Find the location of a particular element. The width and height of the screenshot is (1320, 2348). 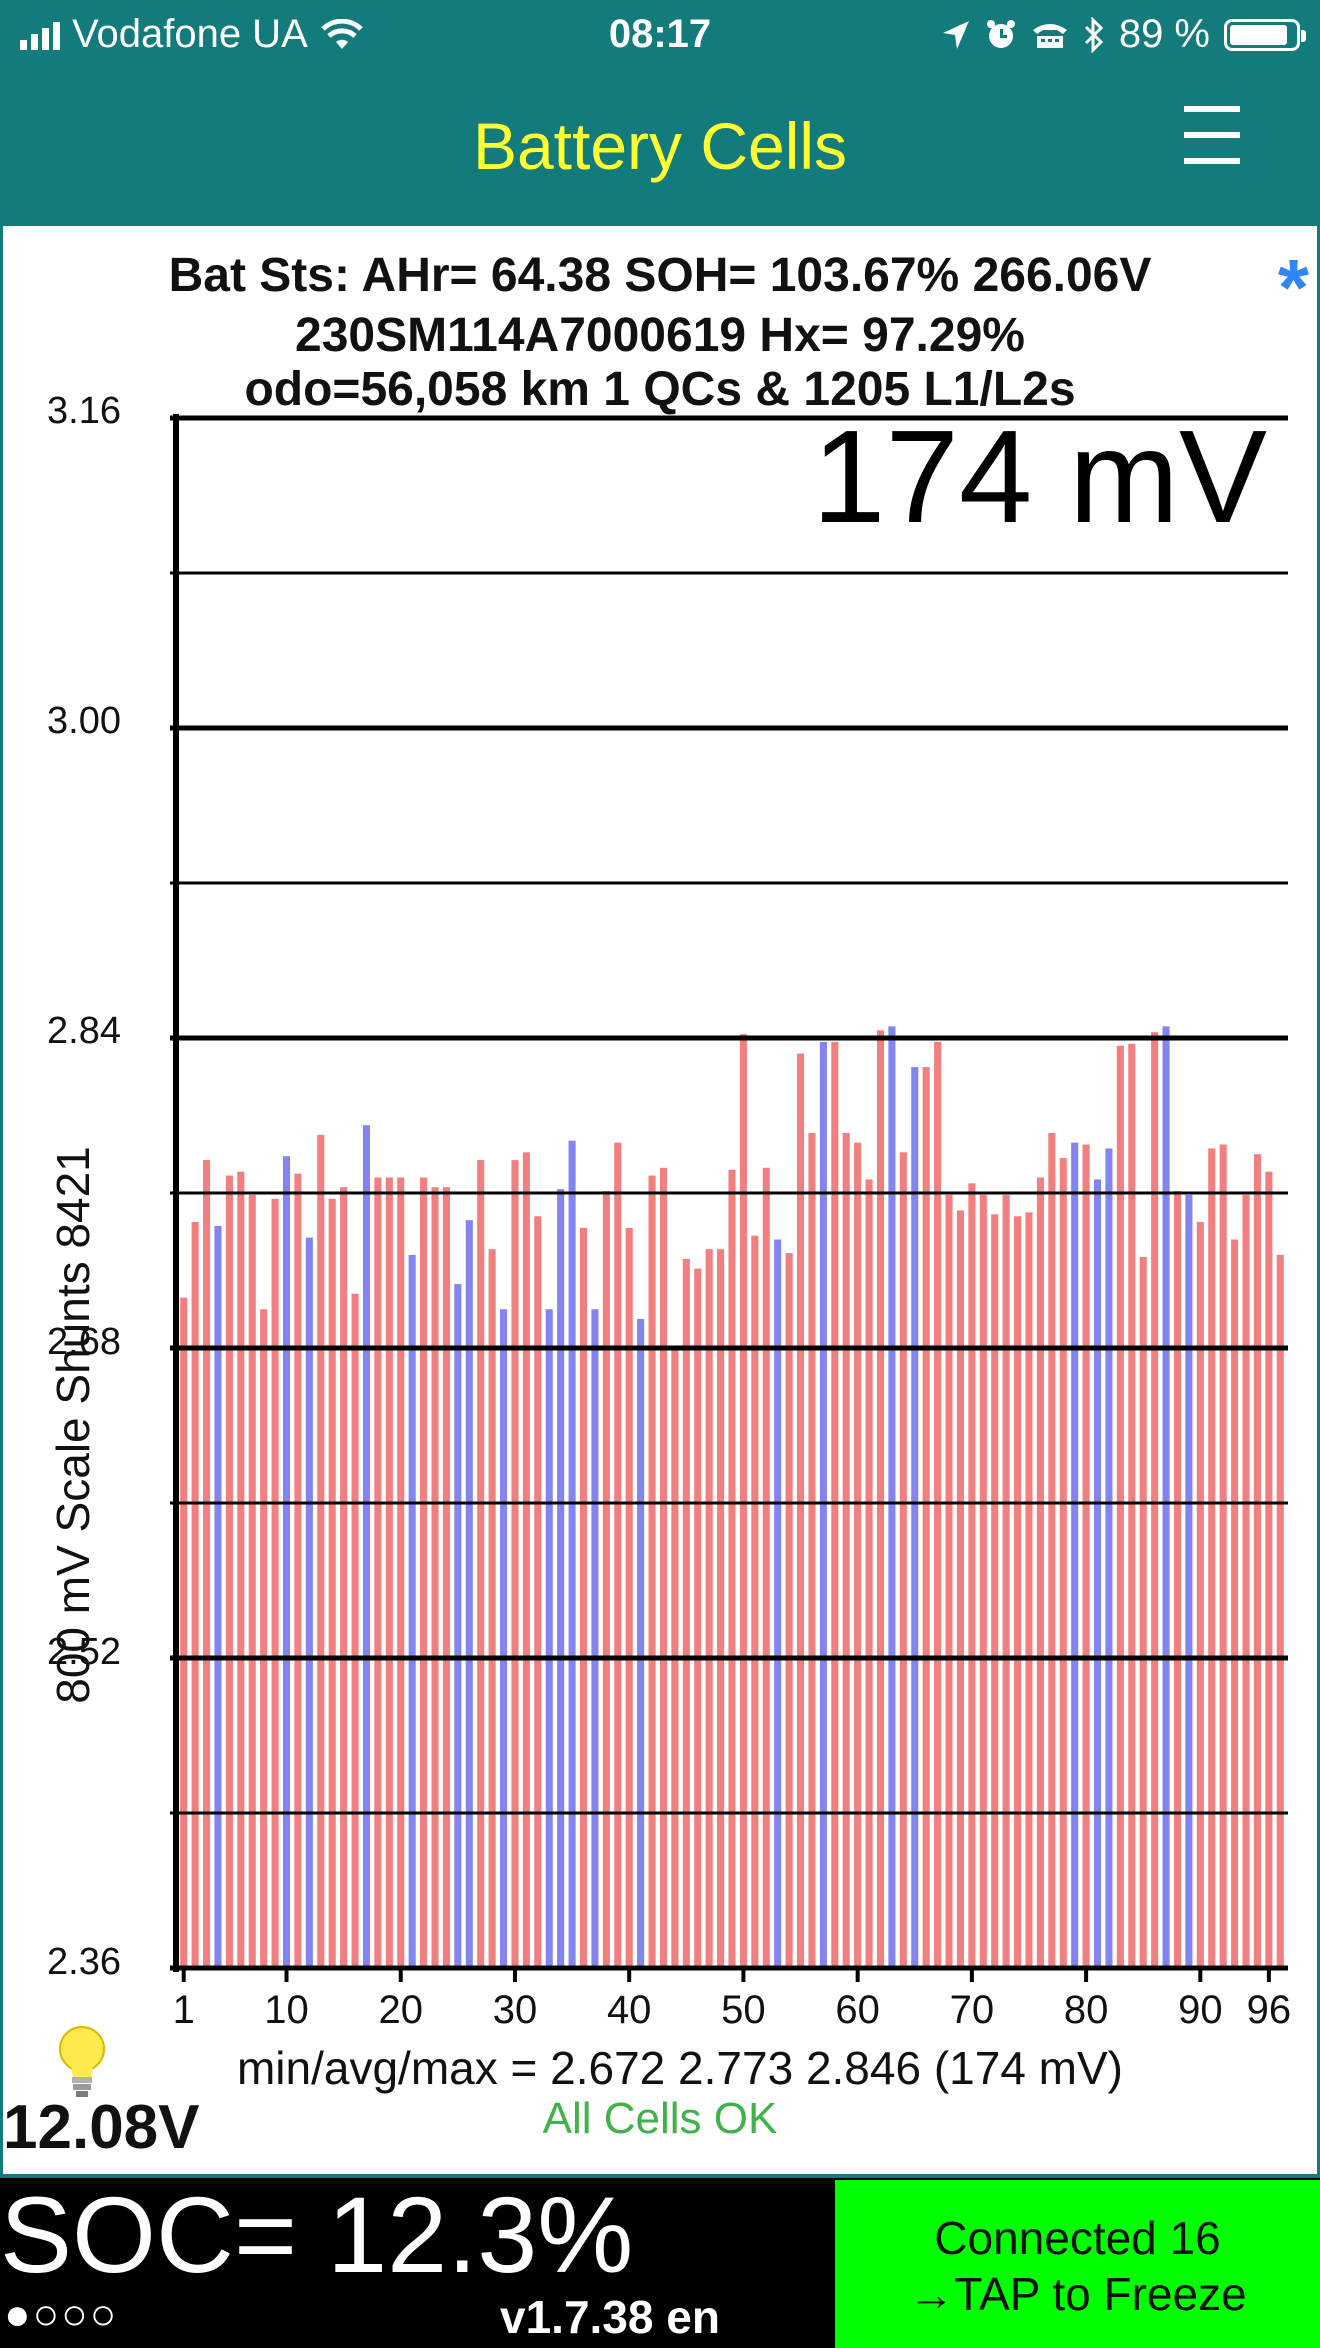

nav-bar: Battery Cells is located at coordinates (660, 147).